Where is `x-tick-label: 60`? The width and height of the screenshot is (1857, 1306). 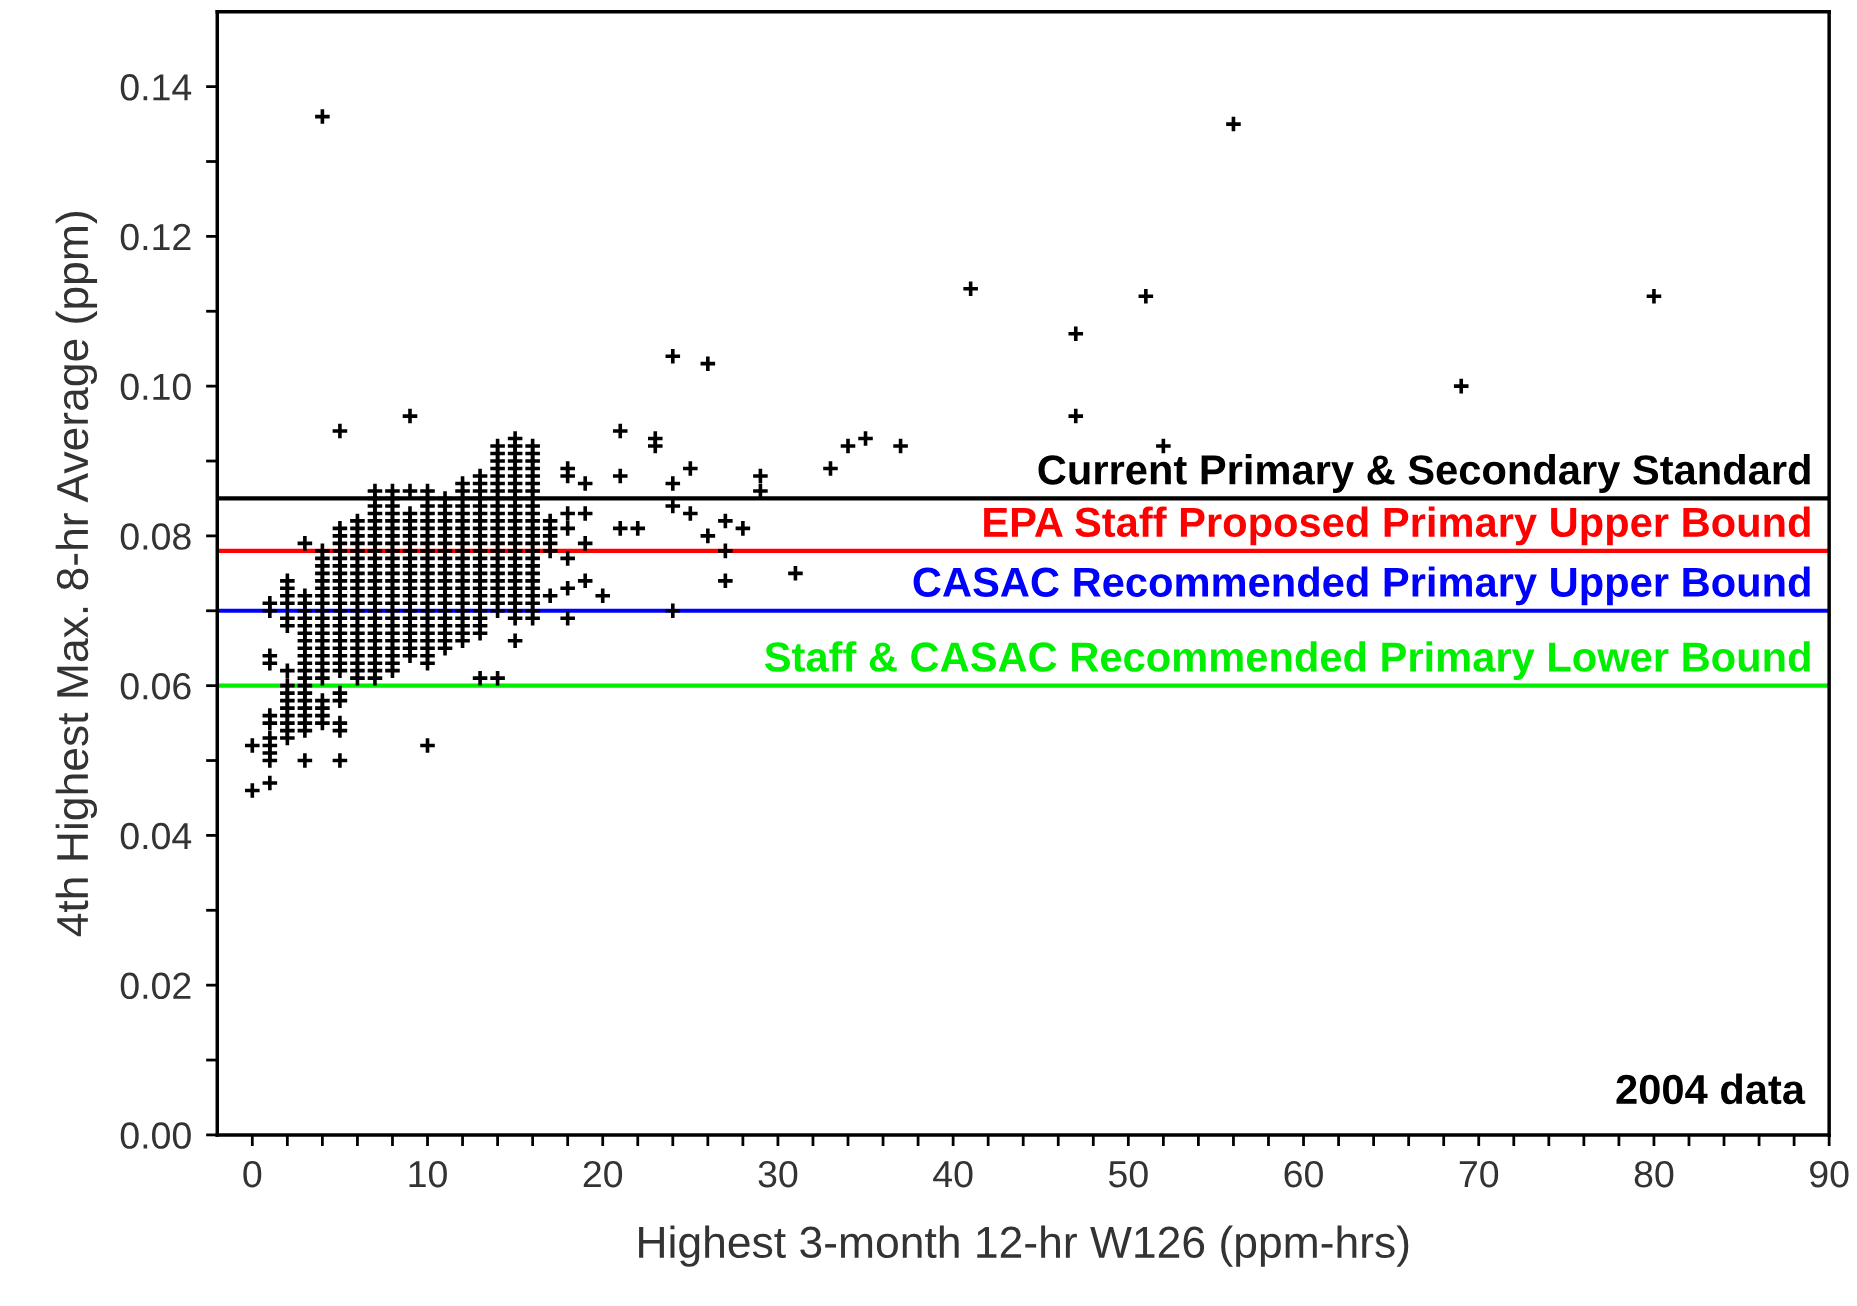 x-tick-label: 60 is located at coordinates (1303, 1174).